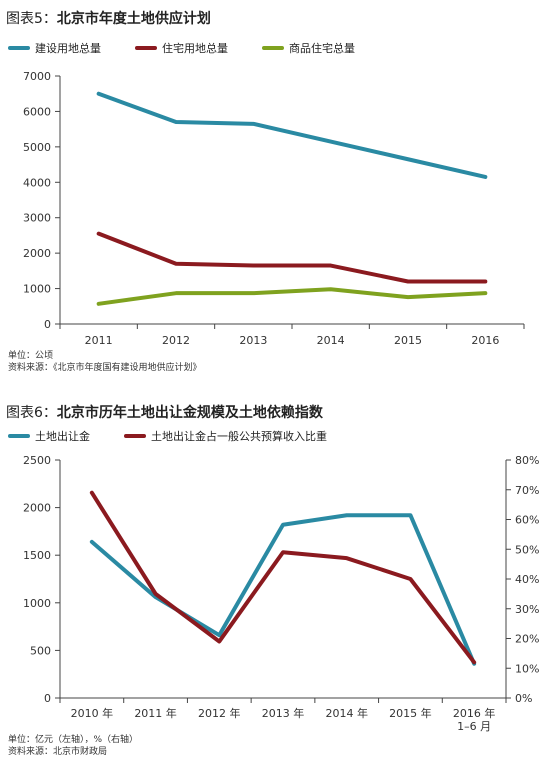 This screenshot has height=764, width=550. What do you see at coordinates (474, 726) in the screenshot?
I see `chart6-x-tick-label: 1–6 月` at bounding box center [474, 726].